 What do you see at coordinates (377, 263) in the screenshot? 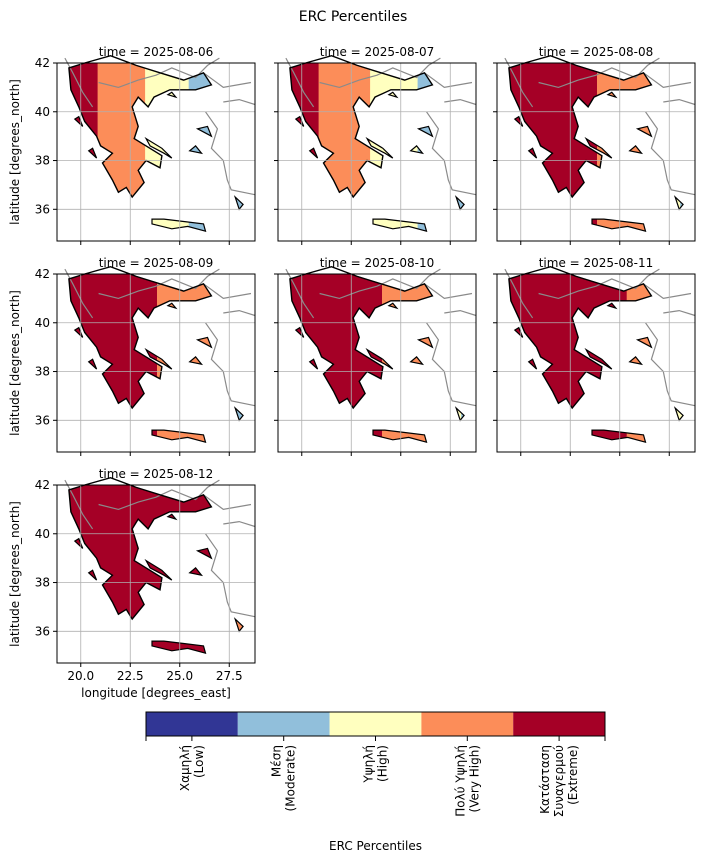
I see `panel-title: time = 2025-08-10` at bounding box center [377, 263].